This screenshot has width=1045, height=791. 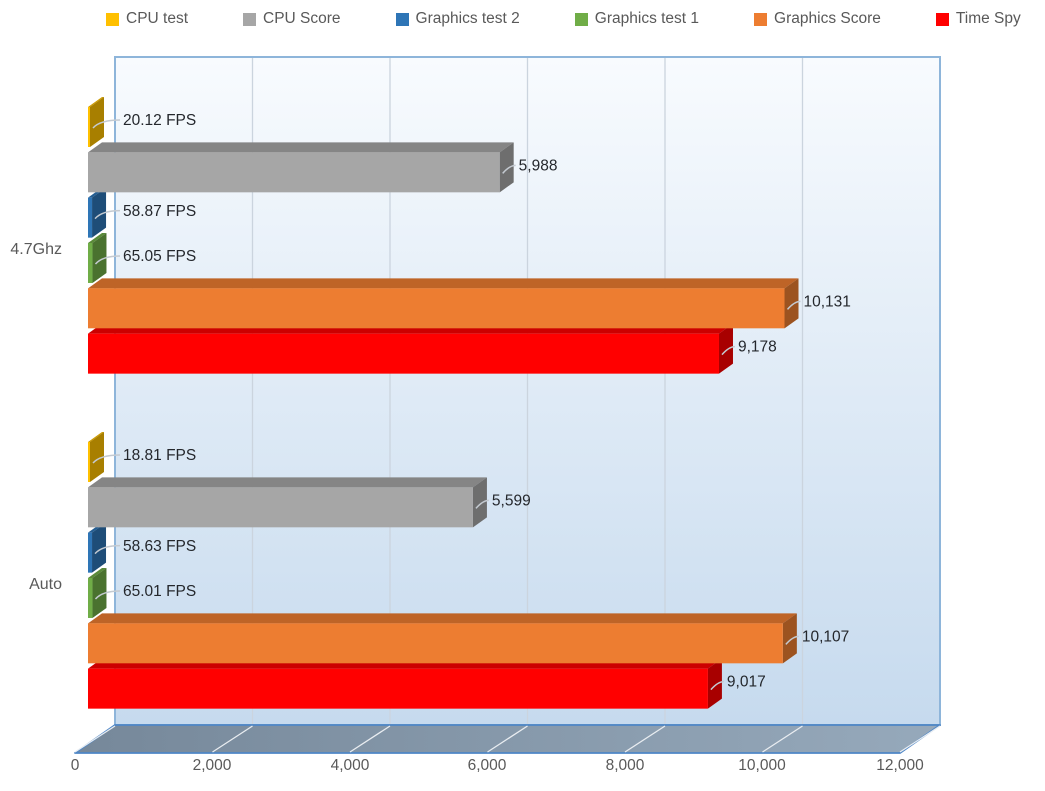 I want to click on data-label-time-spy-auto: 9,017, so click(x=746, y=682).